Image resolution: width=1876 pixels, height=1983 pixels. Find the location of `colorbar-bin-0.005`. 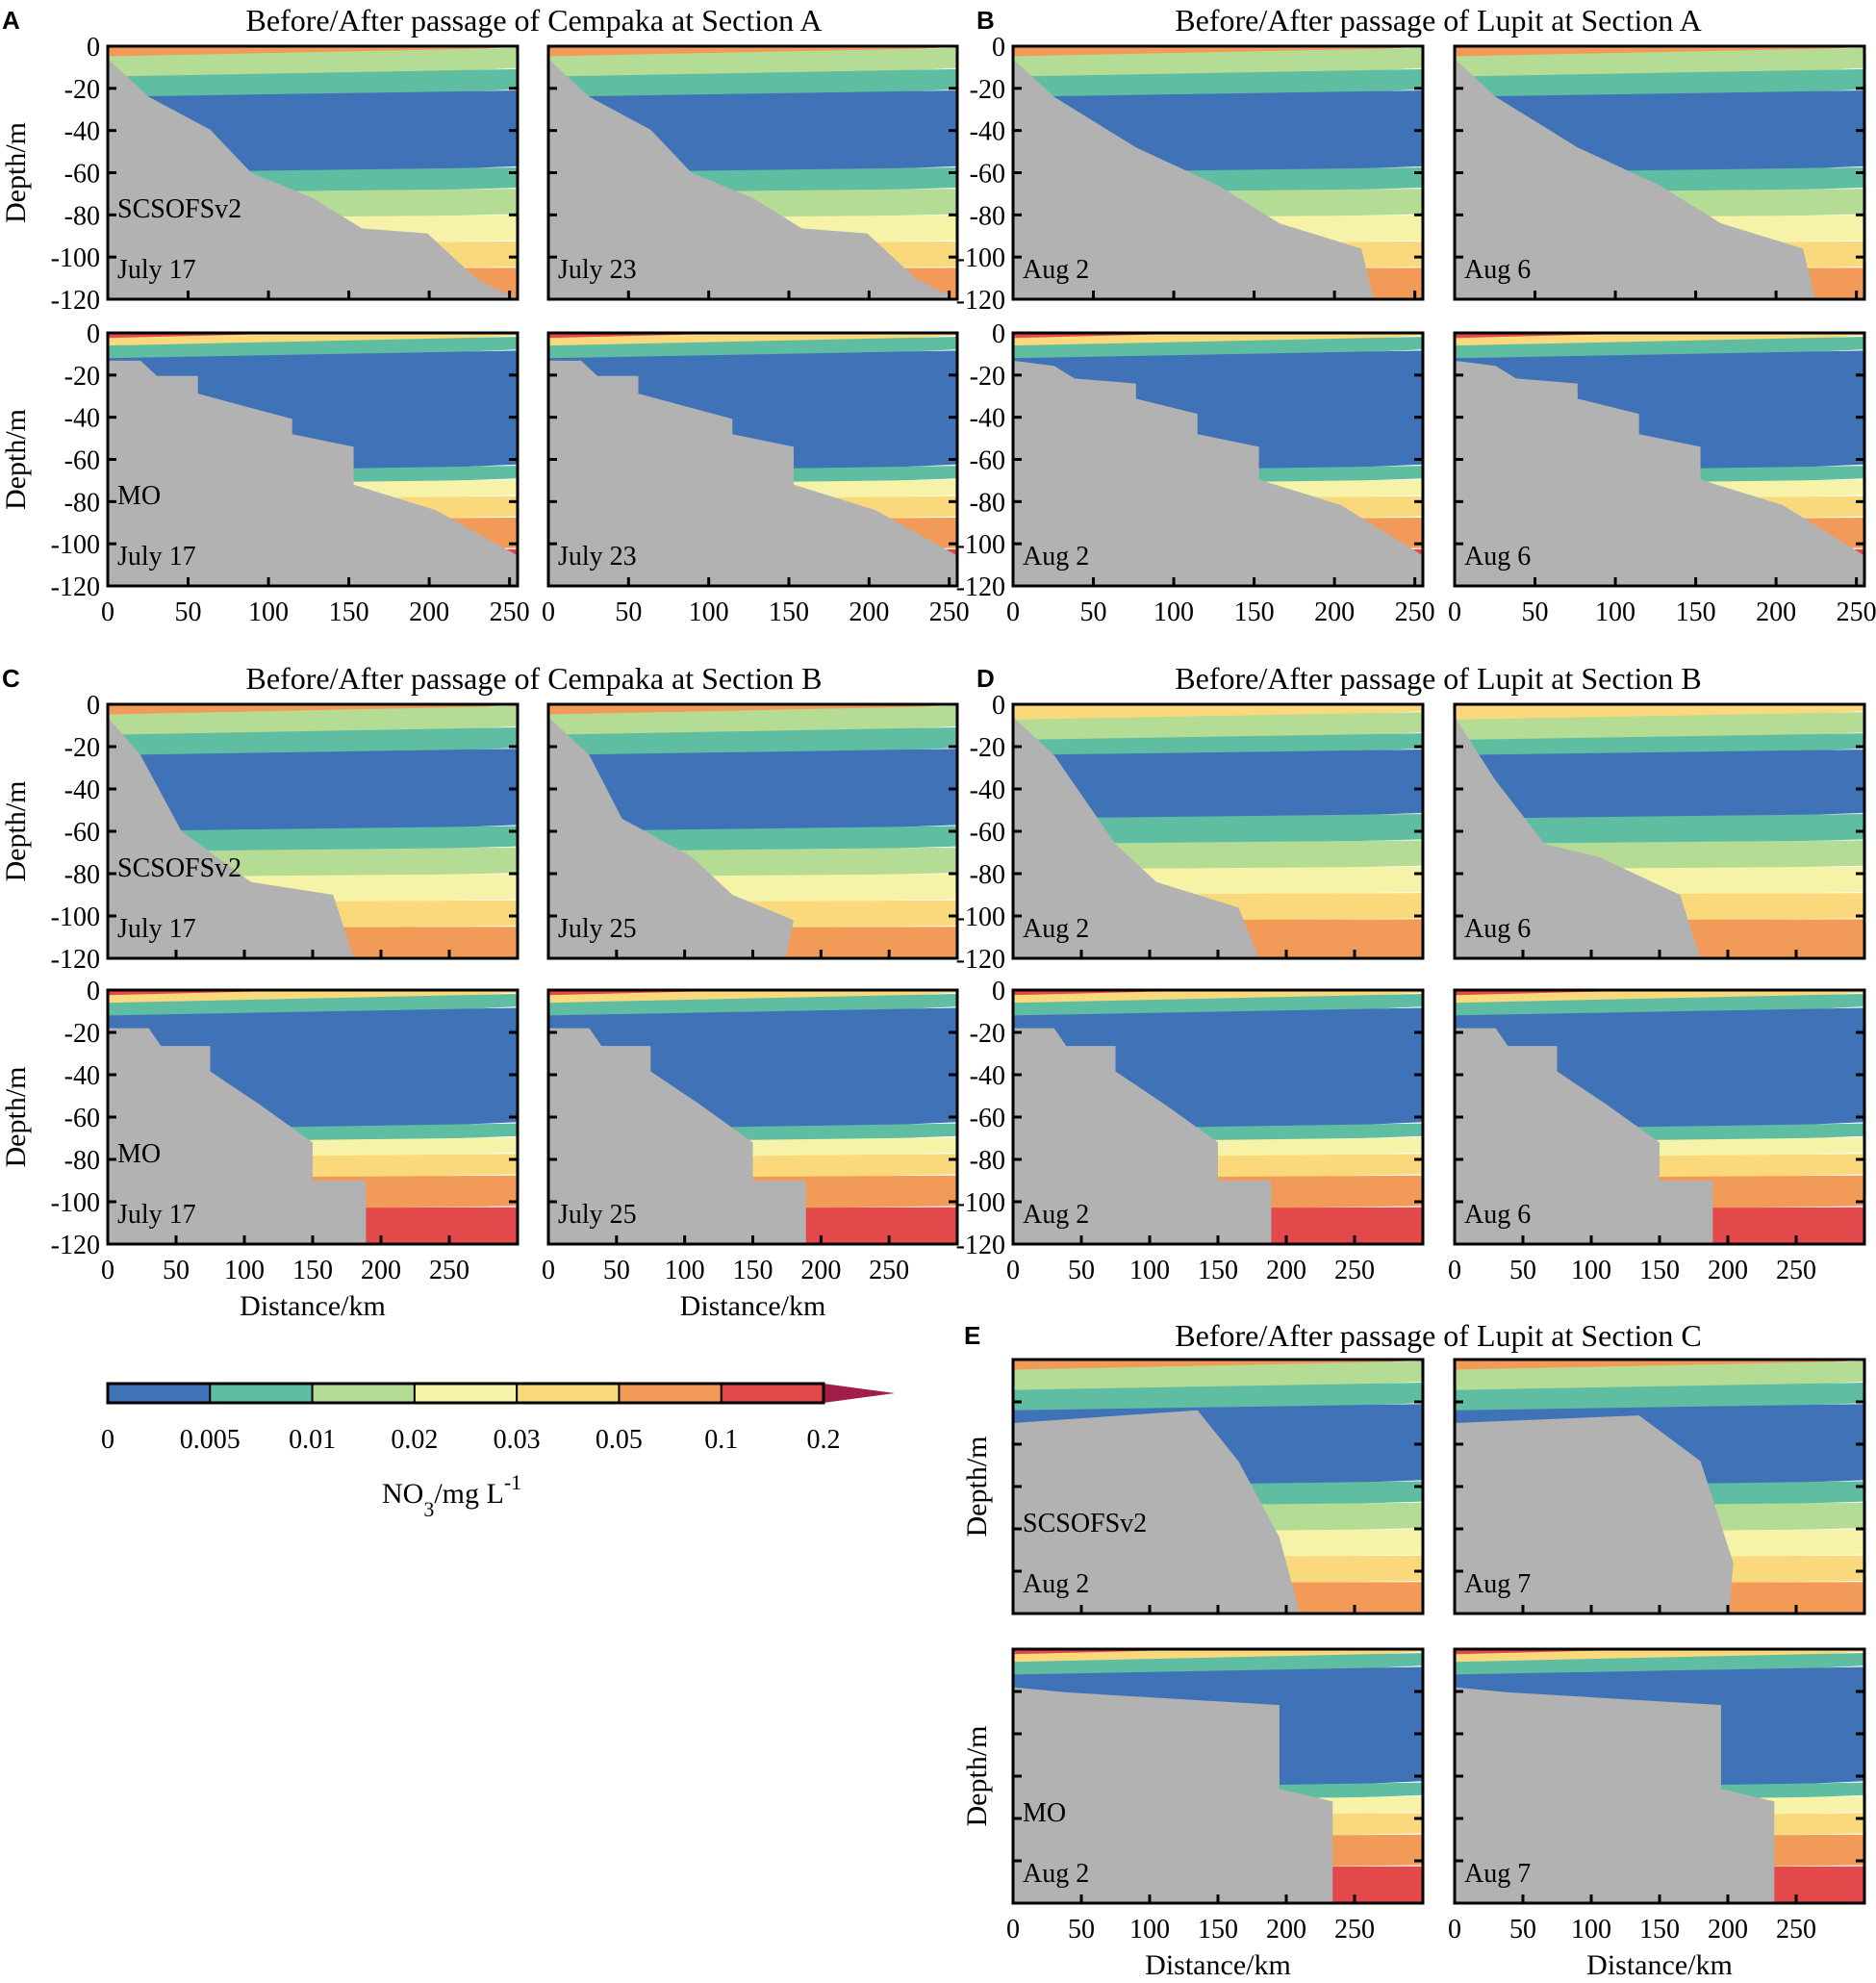

colorbar-bin-0.005 is located at coordinates (261, 1393).